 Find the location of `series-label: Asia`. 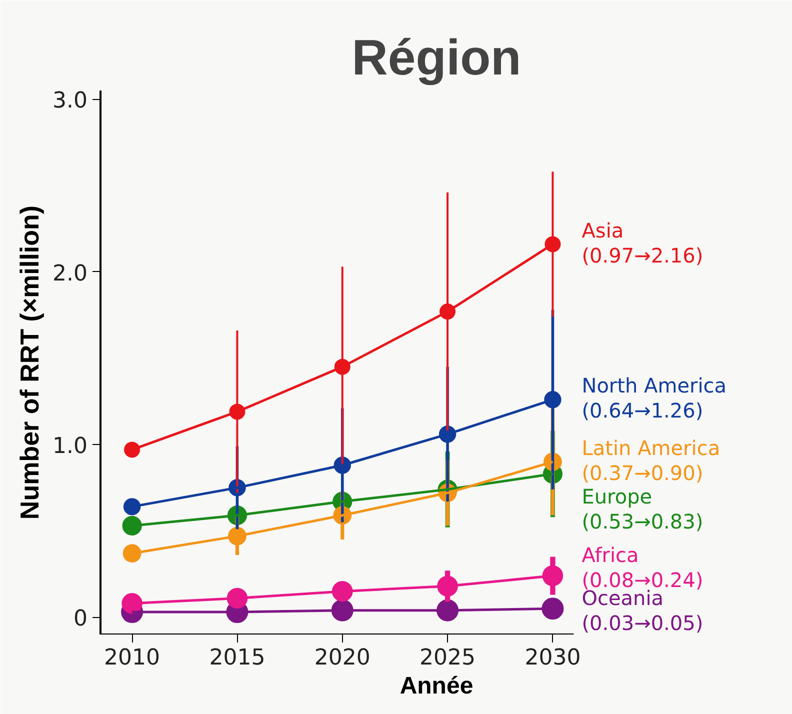

series-label: Asia is located at coordinates (603, 230).